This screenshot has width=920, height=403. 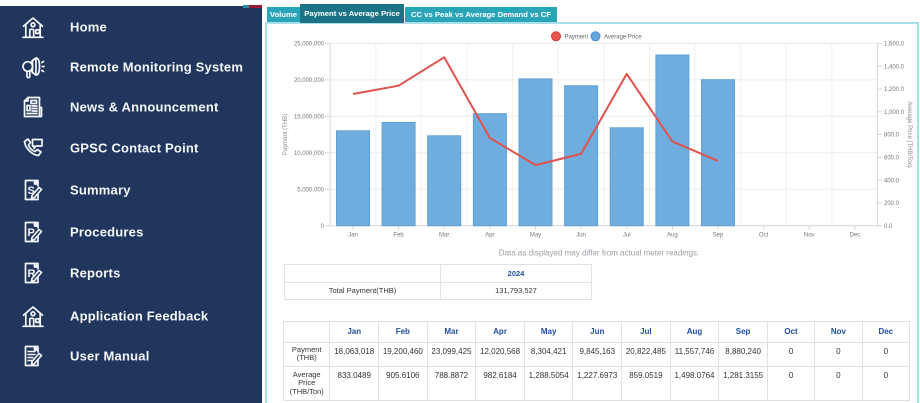 I want to click on svg-text: May, so click(x=535, y=235).